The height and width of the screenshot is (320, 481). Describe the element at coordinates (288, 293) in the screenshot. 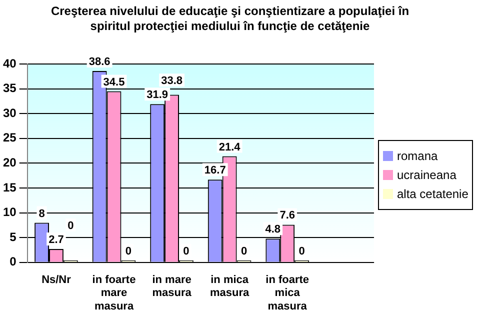

I see `x-tick-label: in foarte mica masura` at that location.